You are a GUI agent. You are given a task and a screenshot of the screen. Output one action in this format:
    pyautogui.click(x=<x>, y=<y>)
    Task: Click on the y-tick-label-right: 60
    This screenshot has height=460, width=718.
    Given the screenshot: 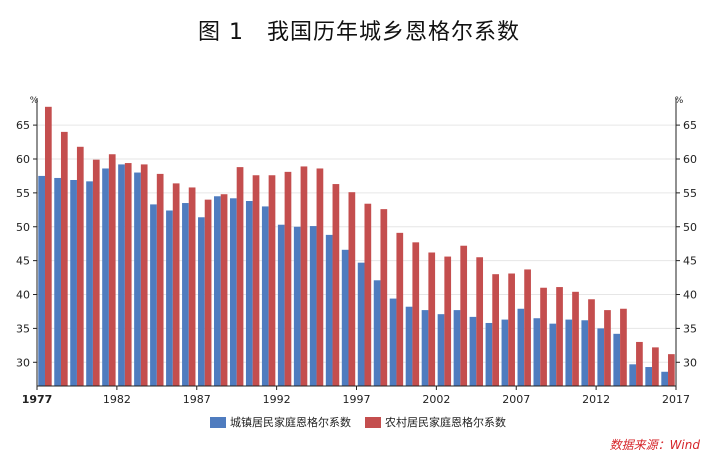 What is the action you would take?
    pyautogui.click(x=690, y=159)
    